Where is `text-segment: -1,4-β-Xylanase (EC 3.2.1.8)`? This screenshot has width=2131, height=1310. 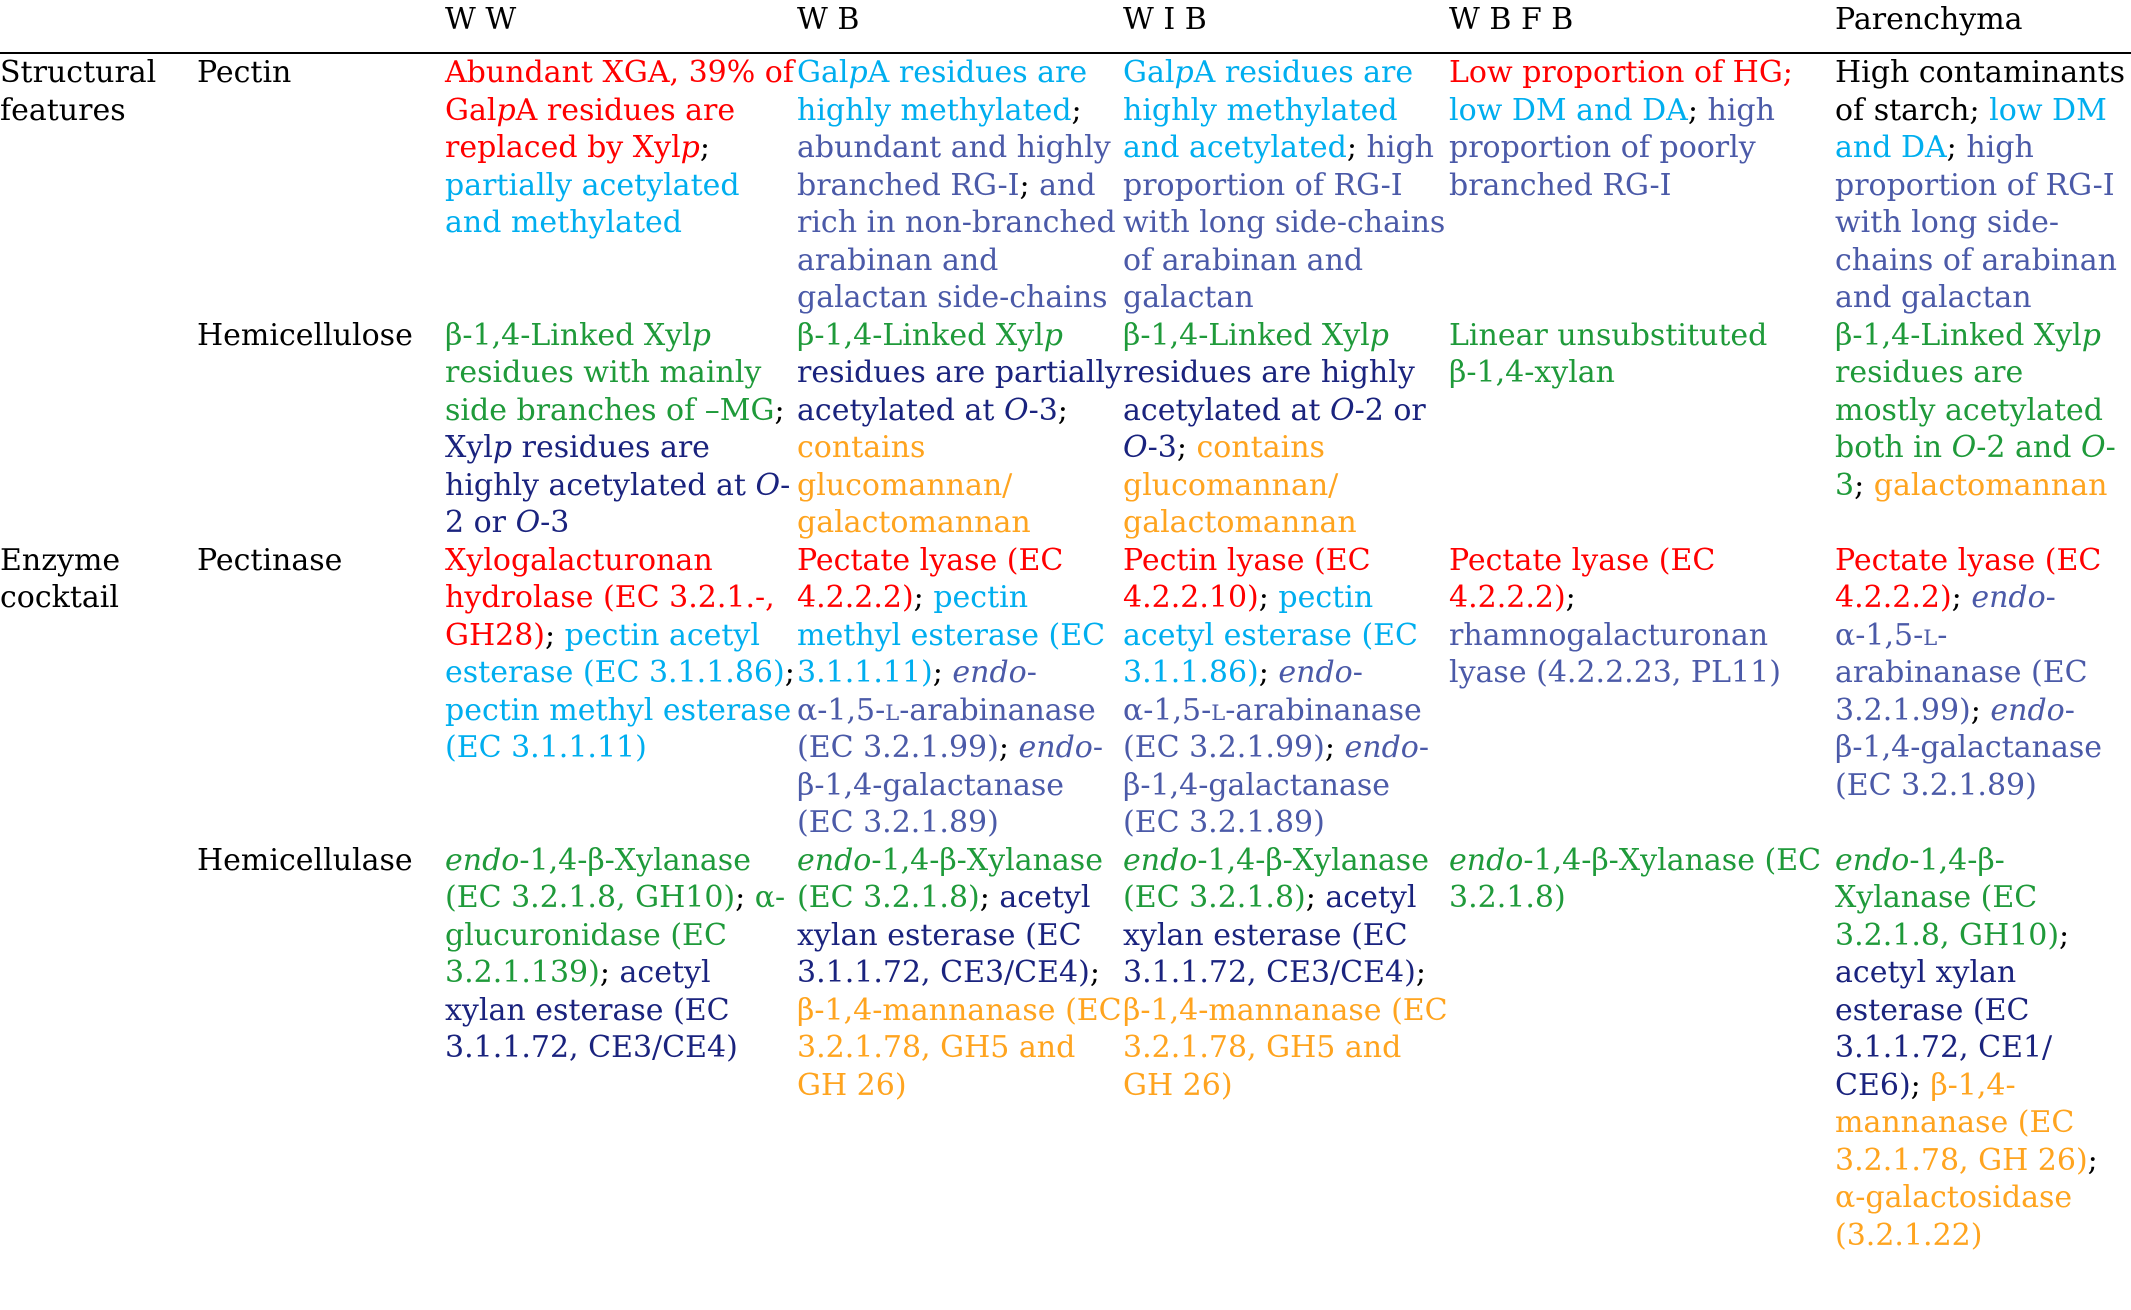 text-segment: -1,4-β-Xylanase (EC 3.2.1.8) is located at coordinates (1635, 879).